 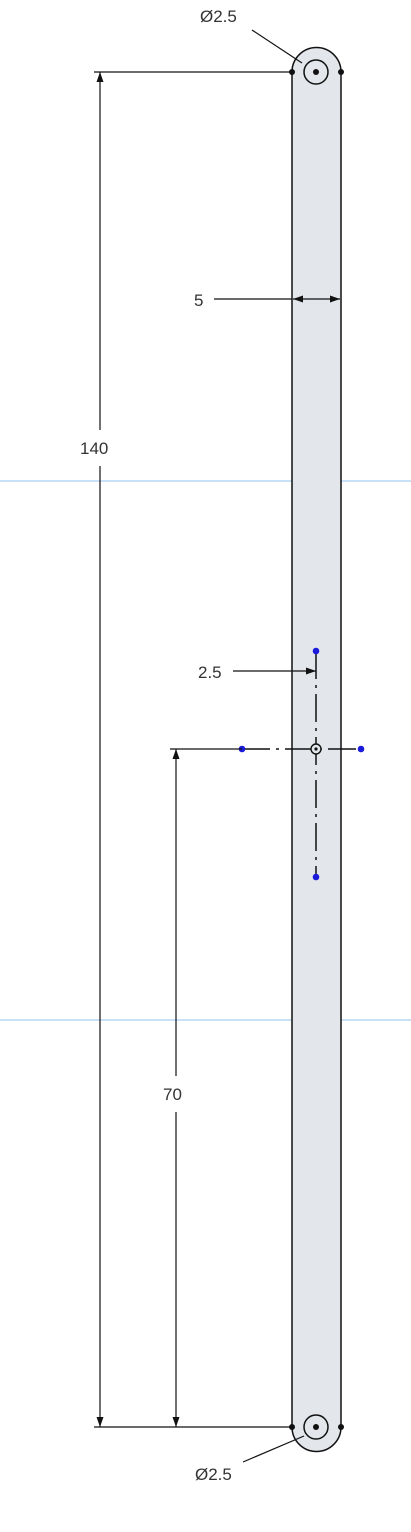 What do you see at coordinates (273, 1449) in the screenshot?
I see `bottom-diameter-leader` at bounding box center [273, 1449].